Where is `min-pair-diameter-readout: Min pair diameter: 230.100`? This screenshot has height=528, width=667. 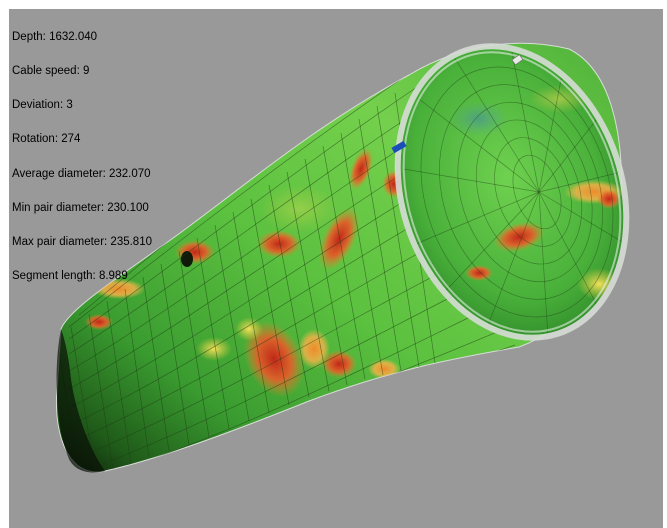 min-pair-diameter-readout: Min pair diameter: 230.100 is located at coordinates (80, 207).